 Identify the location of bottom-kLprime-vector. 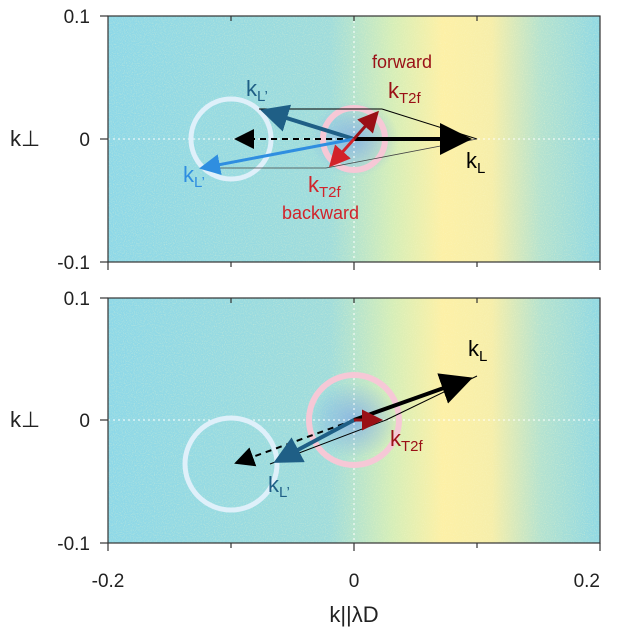
(314, 440).